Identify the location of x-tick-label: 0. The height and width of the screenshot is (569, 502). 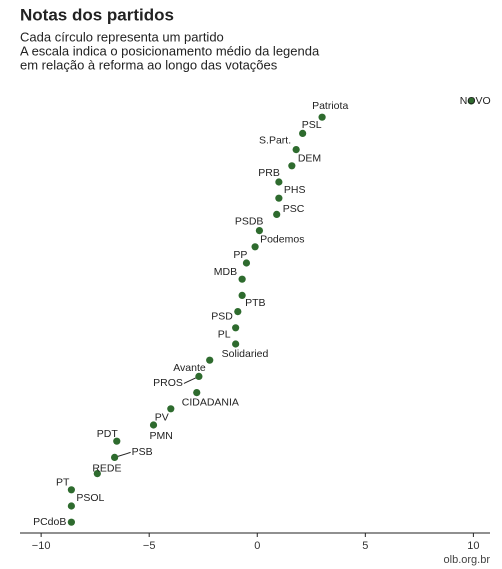
(257, 546).